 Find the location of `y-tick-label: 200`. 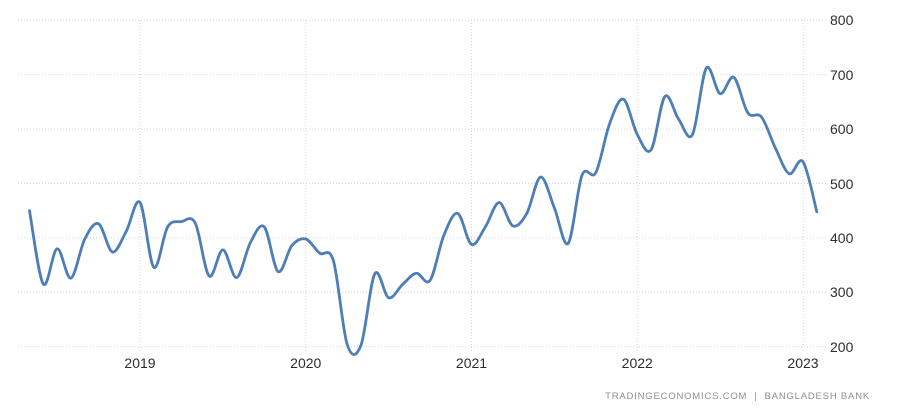

y-tick-label: 200 is located at coordinates (842, 346).